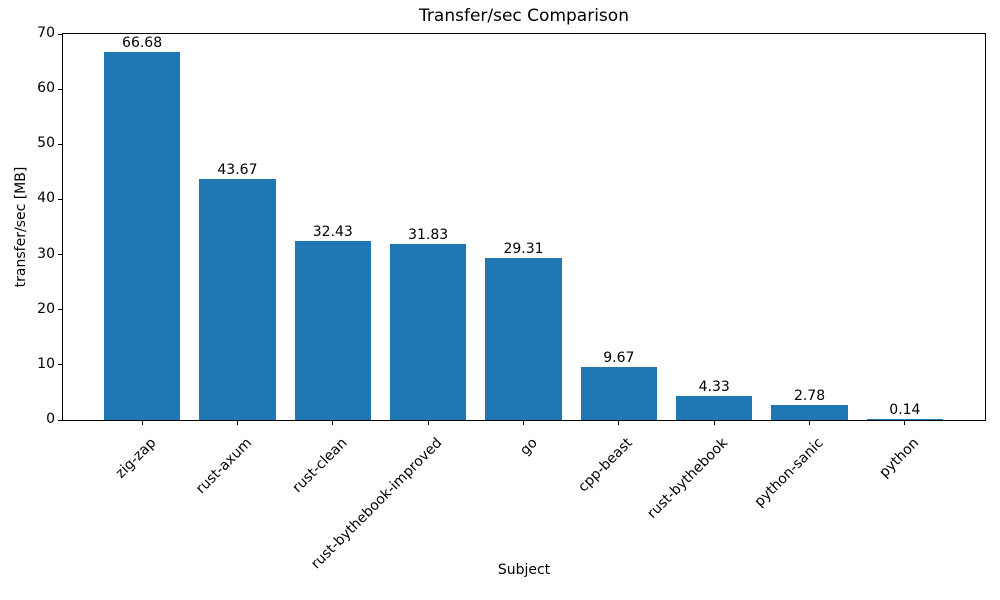  Describe the element at coordinates (428, 235) in the screenshot. I see `bar-value-label: 31.83` at that location.